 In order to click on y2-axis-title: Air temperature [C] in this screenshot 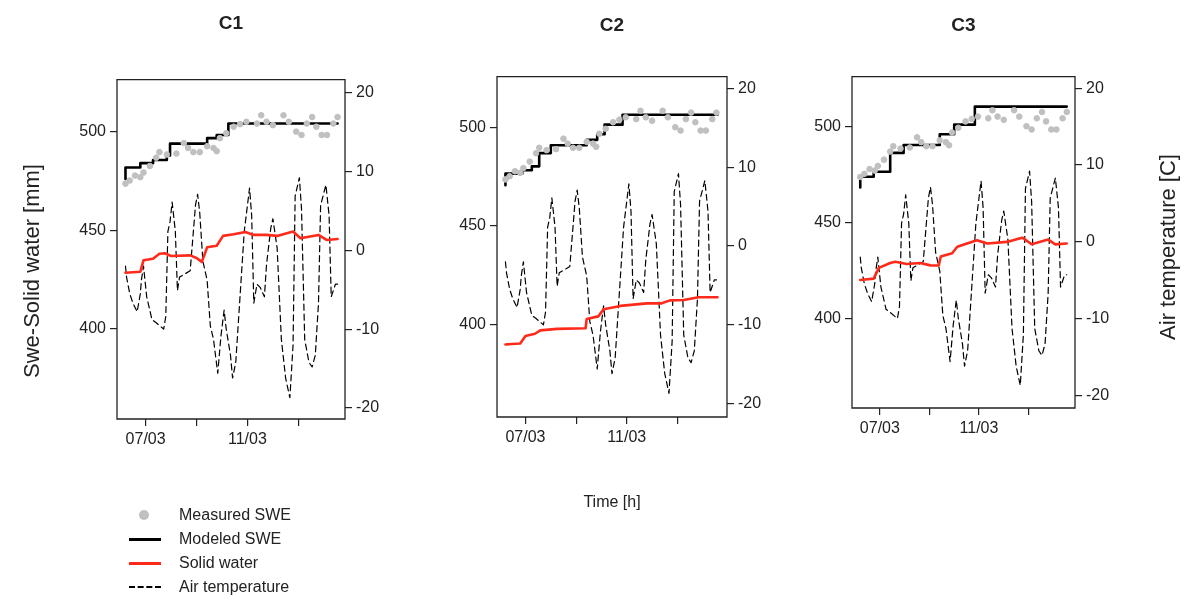, I will do `click(1168, 246)`.